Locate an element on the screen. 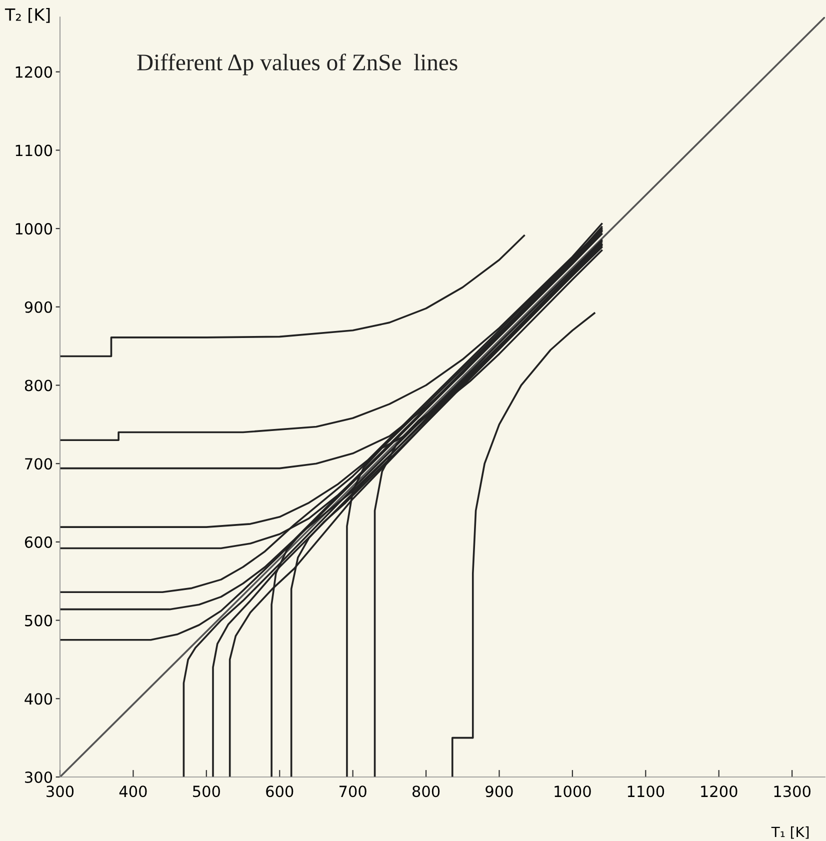  y-tick-label: 700 is located at coordinates (38, 464).